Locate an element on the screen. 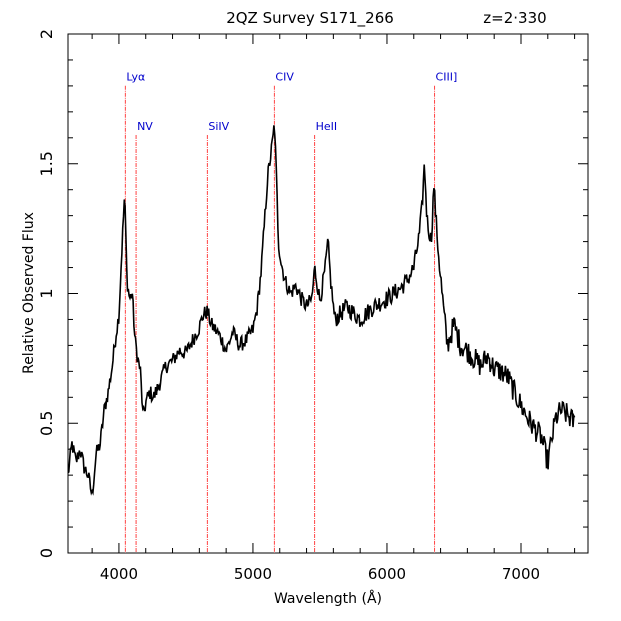 The width and height of the screenshot is (621, 621). x-axis-label: Wavelength (Å) is located at coordinates (328, 598).